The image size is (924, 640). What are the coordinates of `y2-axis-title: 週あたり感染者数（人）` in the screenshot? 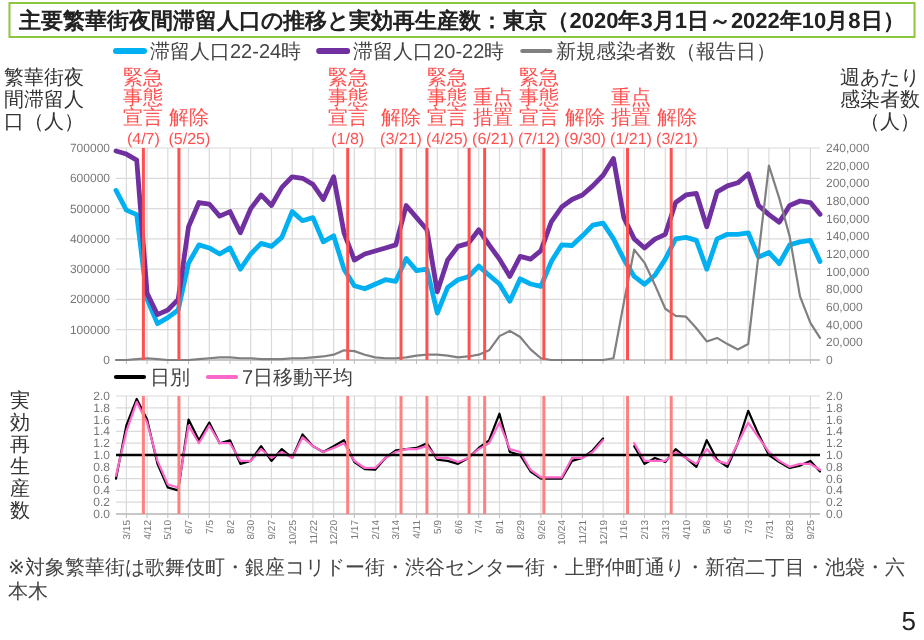 It's located at (880, 101).